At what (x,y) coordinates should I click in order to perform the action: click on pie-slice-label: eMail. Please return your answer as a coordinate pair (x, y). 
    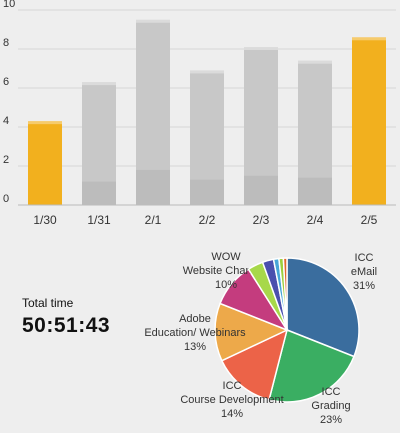
    Looking at the image, I should click on (364, 272).